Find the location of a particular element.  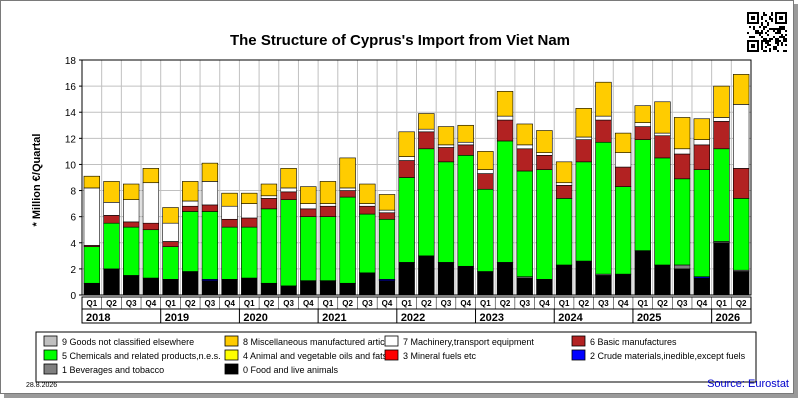

legend-label: 4 Animal and vegetable oils and fats is located at coordinates (315, 356).